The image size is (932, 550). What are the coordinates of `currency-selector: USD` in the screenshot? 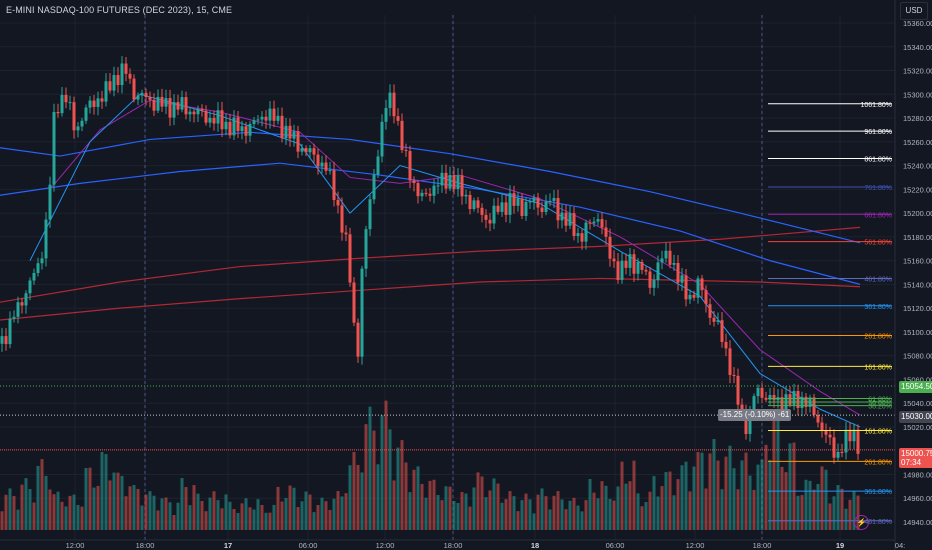 It's located at (914, 11).